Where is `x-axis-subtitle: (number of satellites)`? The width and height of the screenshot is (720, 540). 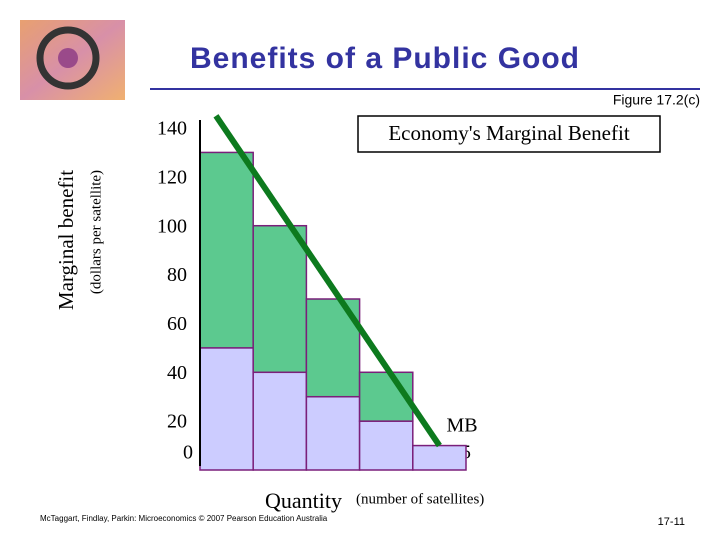
x-axis-subtitle: (number of satellites) is located at coordinates (420, 499).